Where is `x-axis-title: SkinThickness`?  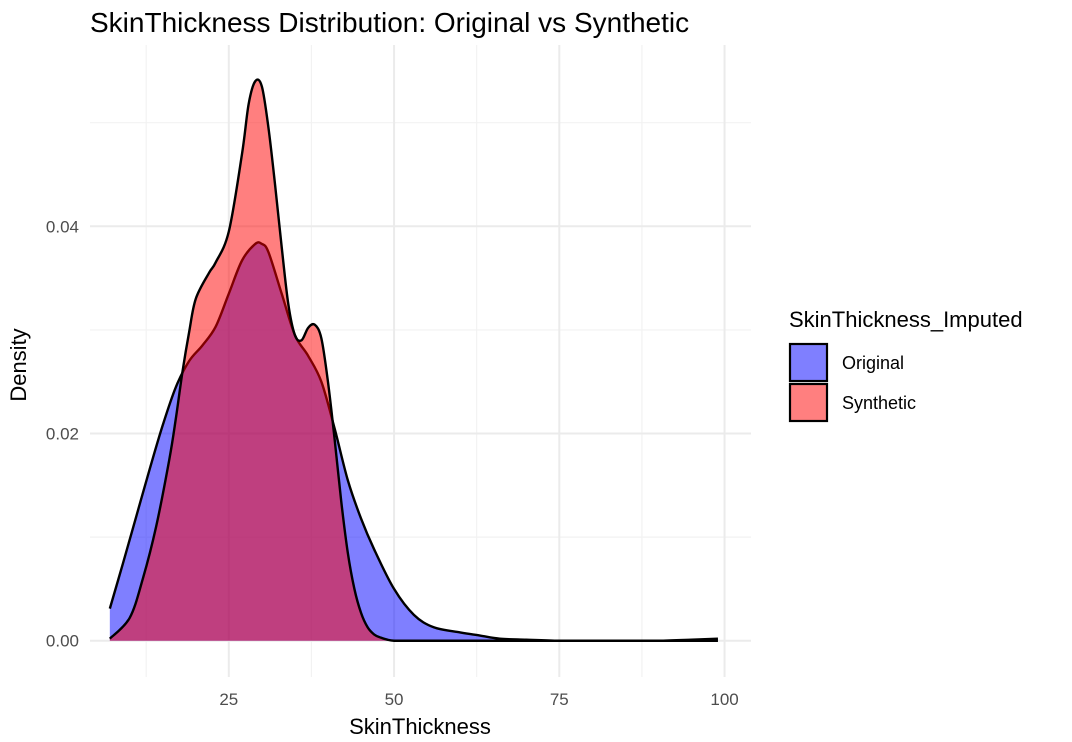 x-axis-title: SkinThickness is located at coordinates (420, 726).